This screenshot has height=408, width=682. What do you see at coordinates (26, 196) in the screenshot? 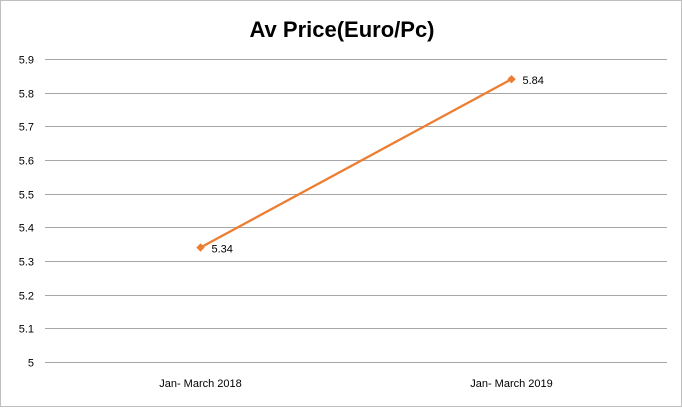
I see `y-tick-label: 5.5` at bounding box center [26, 196].